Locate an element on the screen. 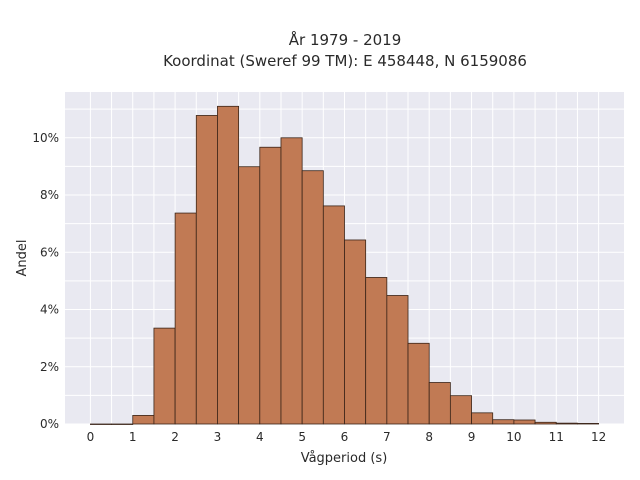  y-tick-label: 6% is located at coordinates (49, 252).